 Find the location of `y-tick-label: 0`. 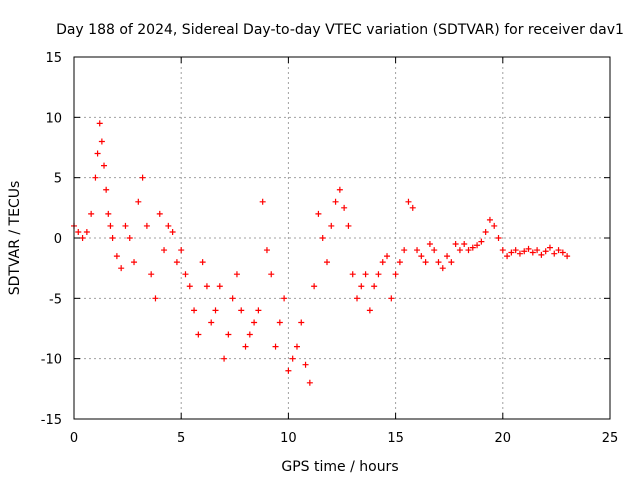

y-tick-label: 0 is located at coordinates (58, 239).